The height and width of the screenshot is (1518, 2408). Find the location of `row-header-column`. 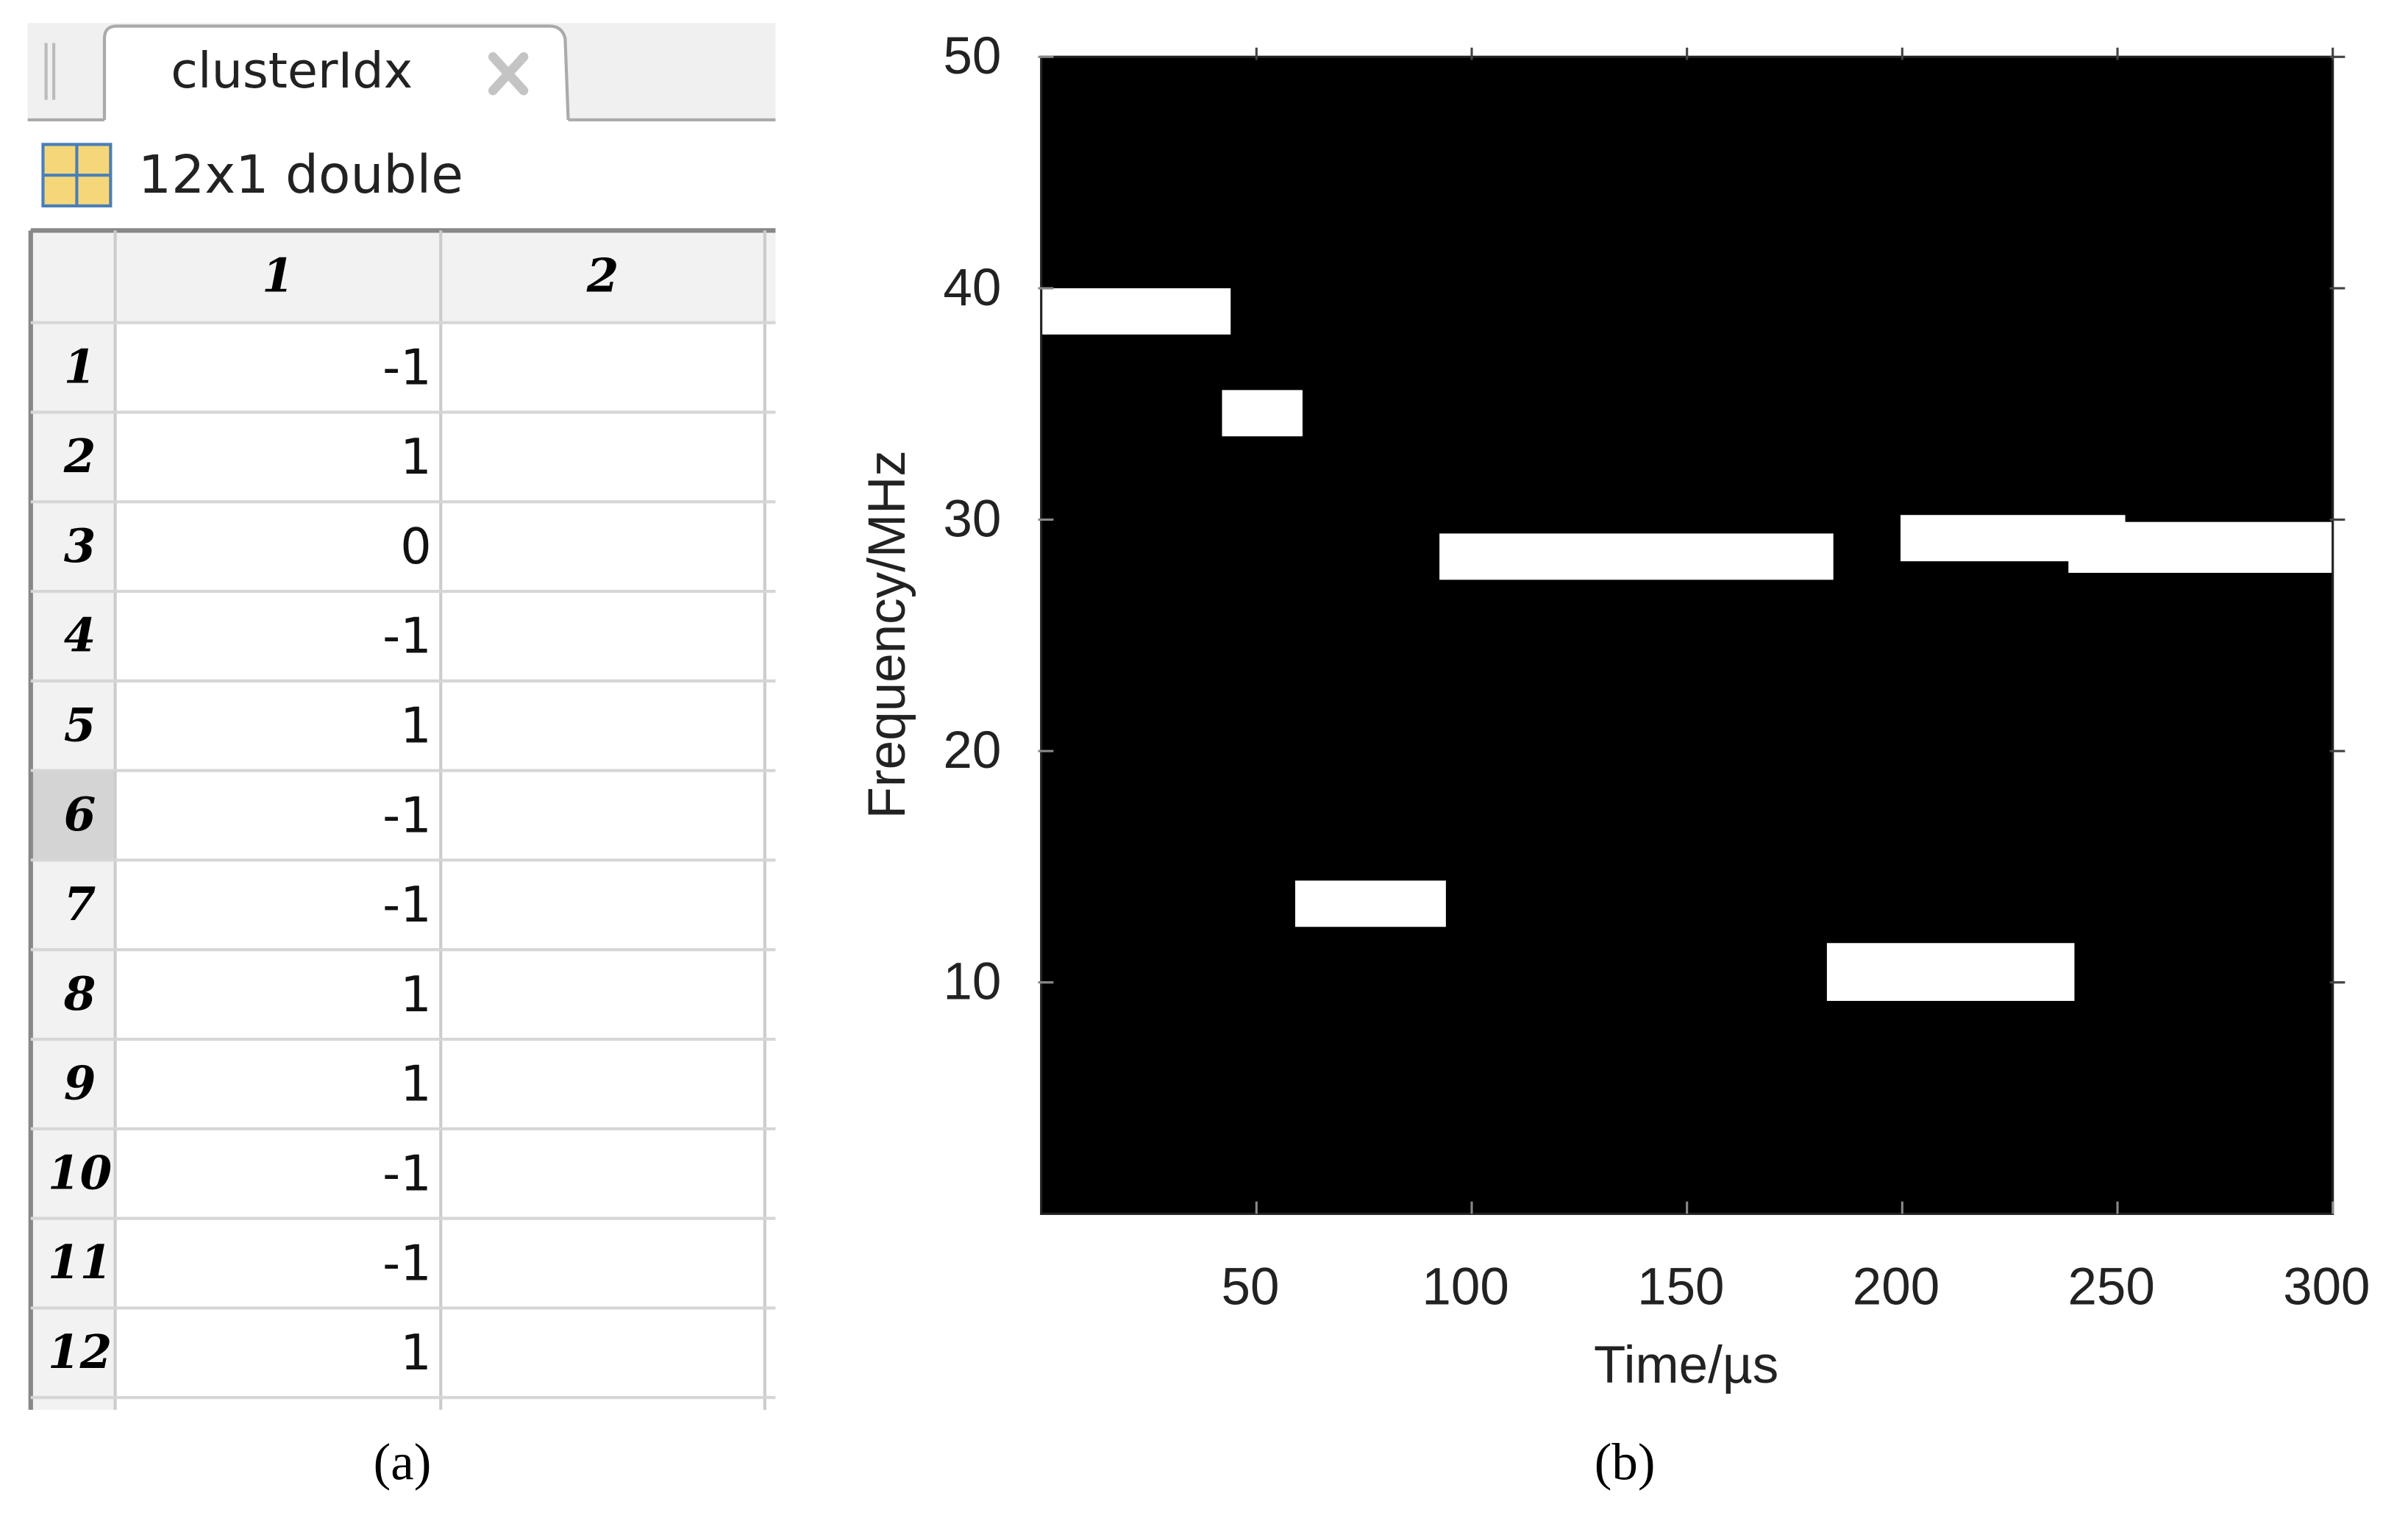

row-header-column is located at coordinates (72, 866).